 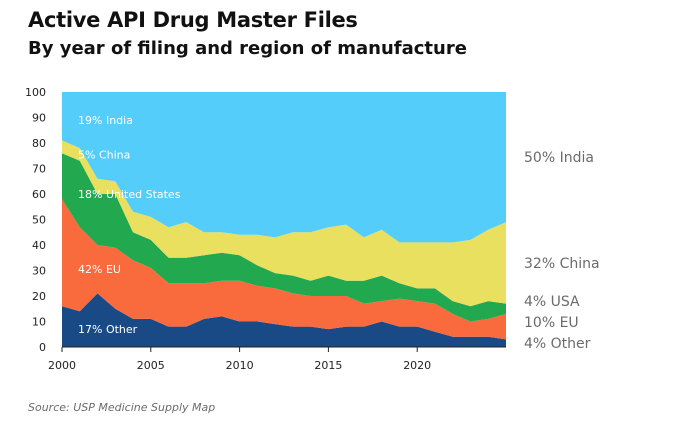 I want to click on y-tick-label: 80, so click(x=39, y=143).